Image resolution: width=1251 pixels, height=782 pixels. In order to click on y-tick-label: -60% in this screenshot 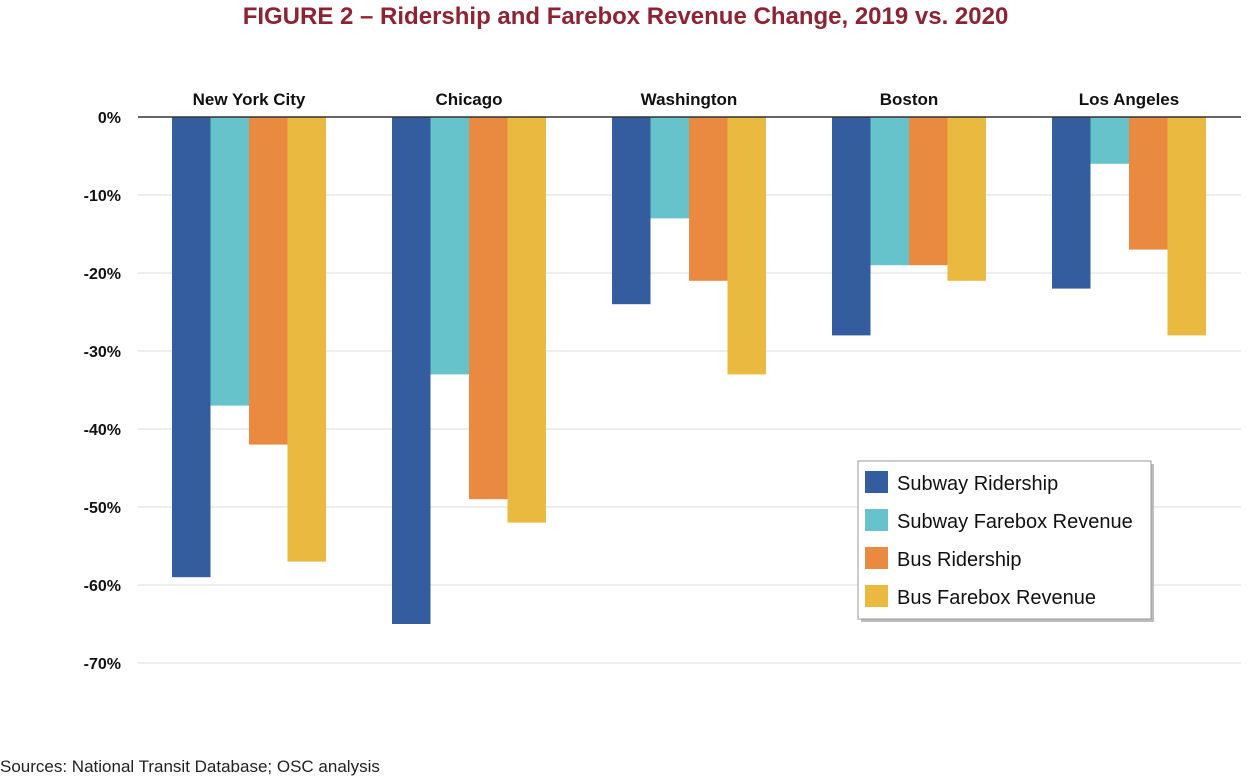, I will do `click(102, 586)`.